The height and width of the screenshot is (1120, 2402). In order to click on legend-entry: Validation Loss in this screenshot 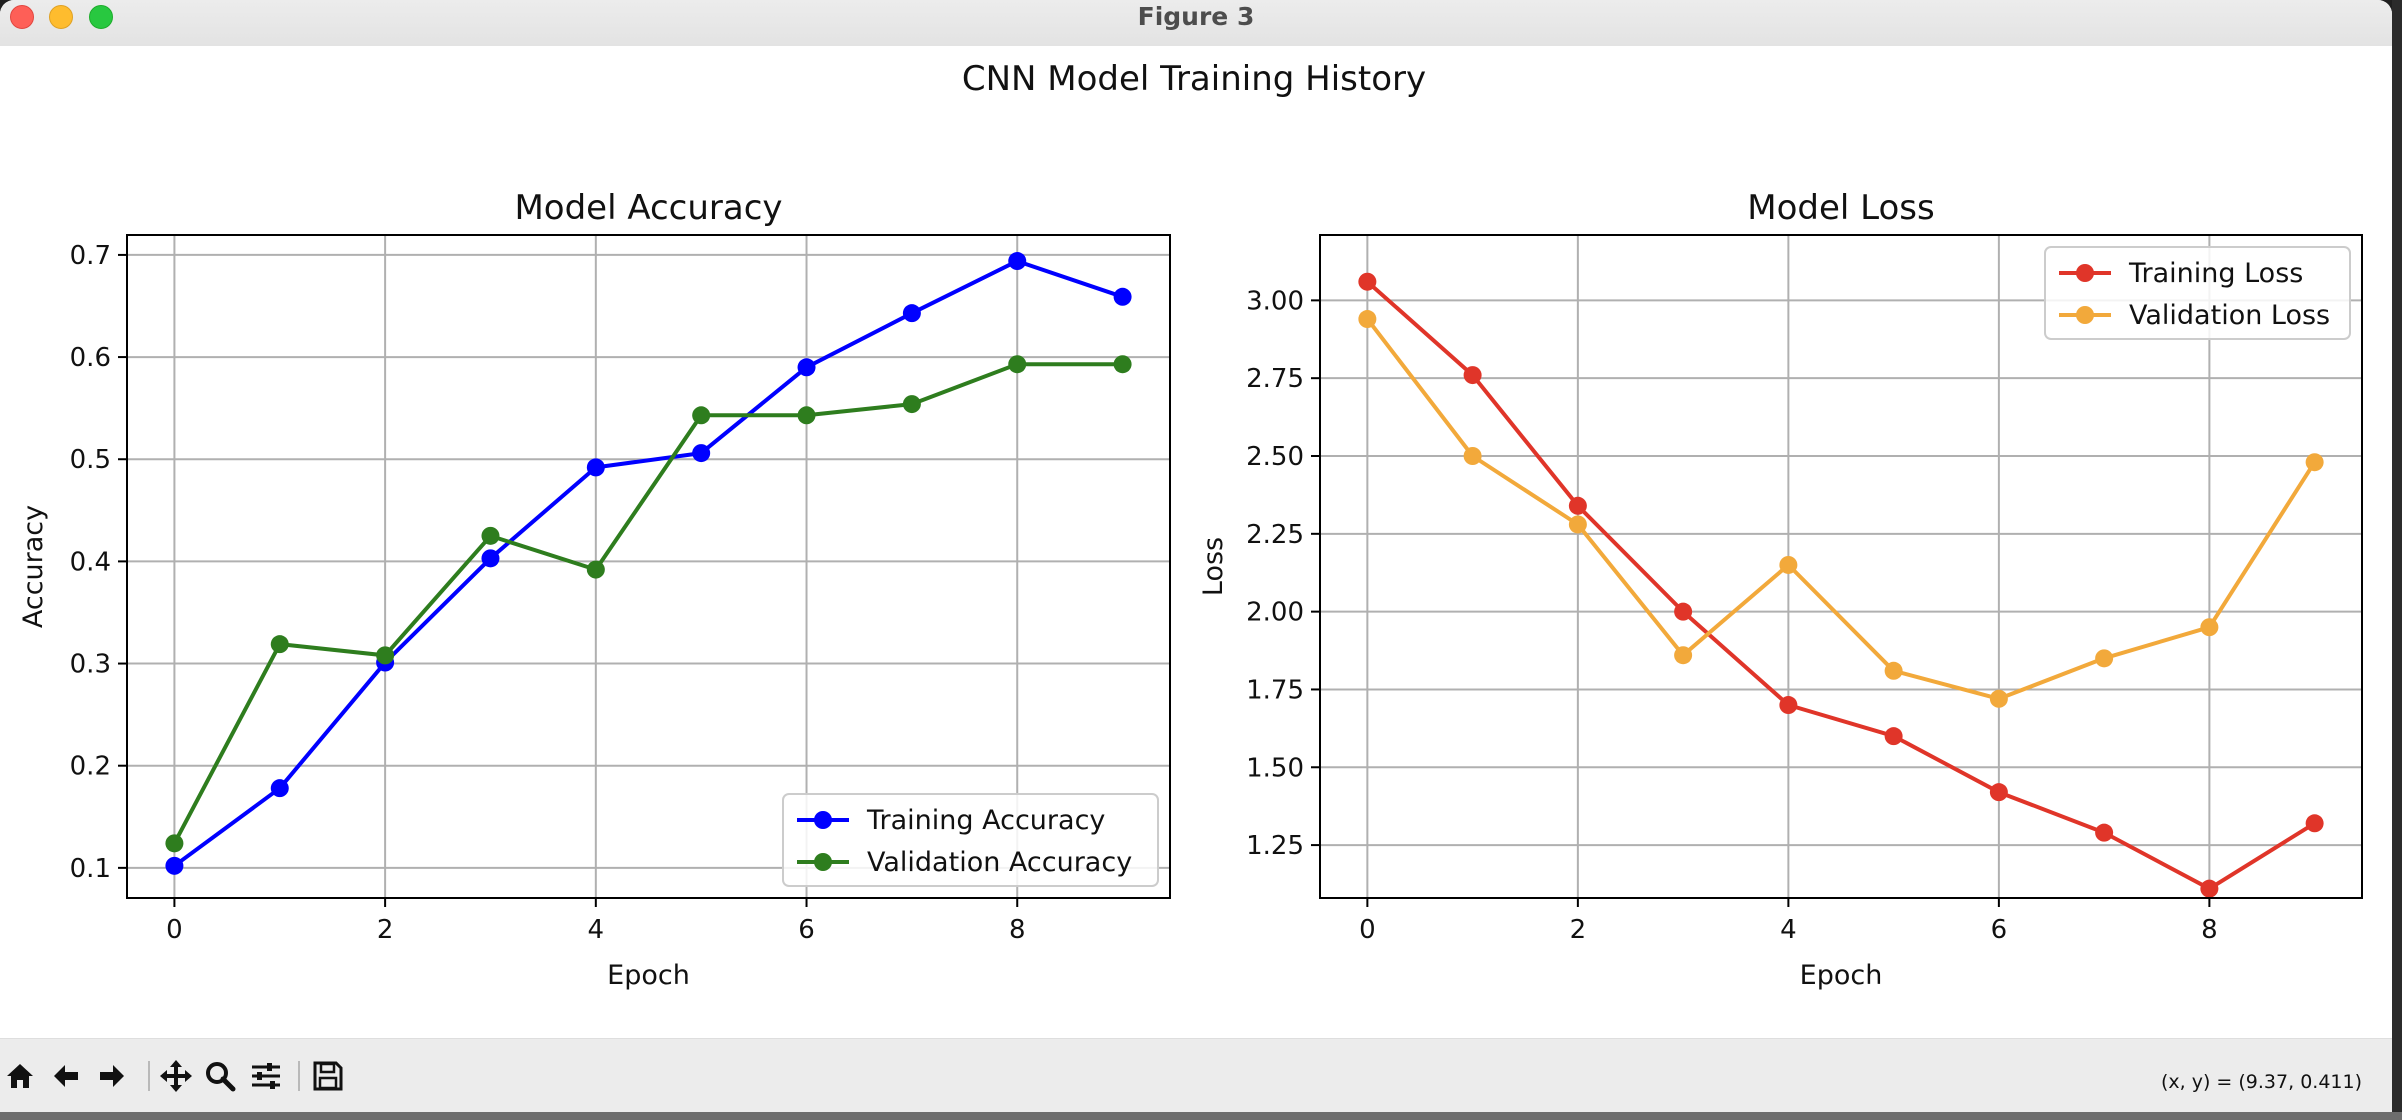, I will do `click(2229, 315)`.